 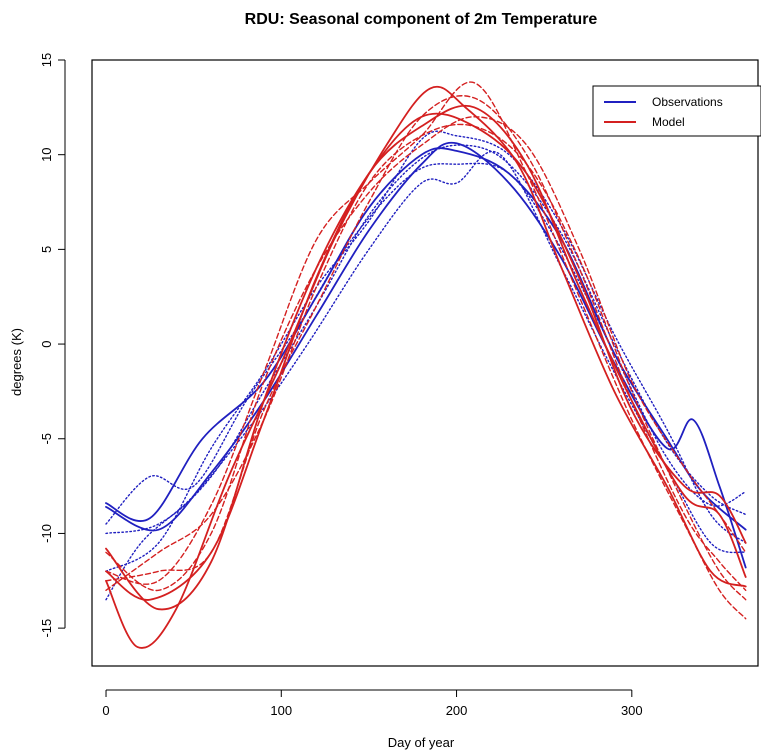 I want to click on x-tick-label: 0, so click(x=105, y=710).